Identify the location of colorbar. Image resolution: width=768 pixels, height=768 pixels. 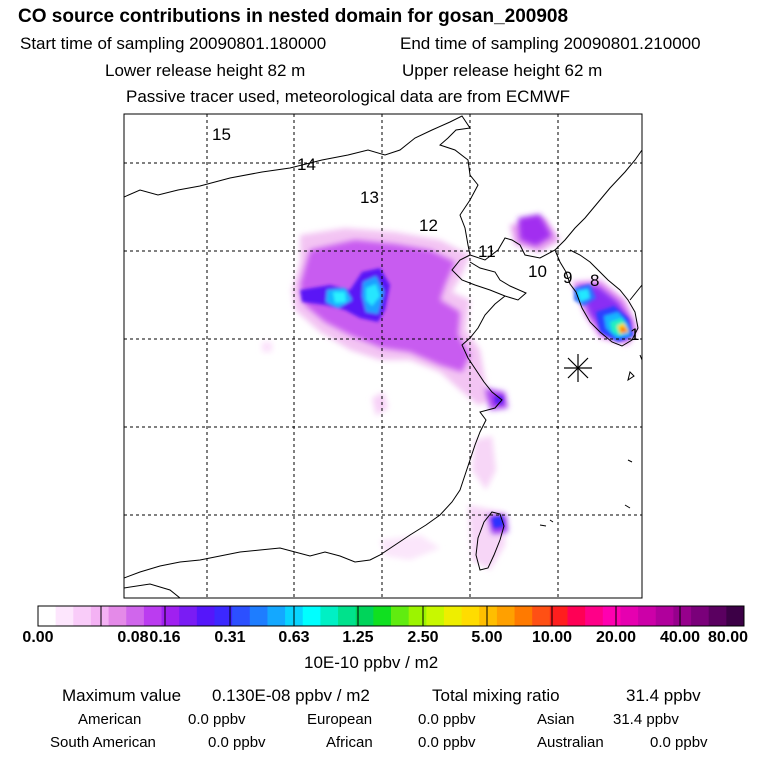
(391, 616).